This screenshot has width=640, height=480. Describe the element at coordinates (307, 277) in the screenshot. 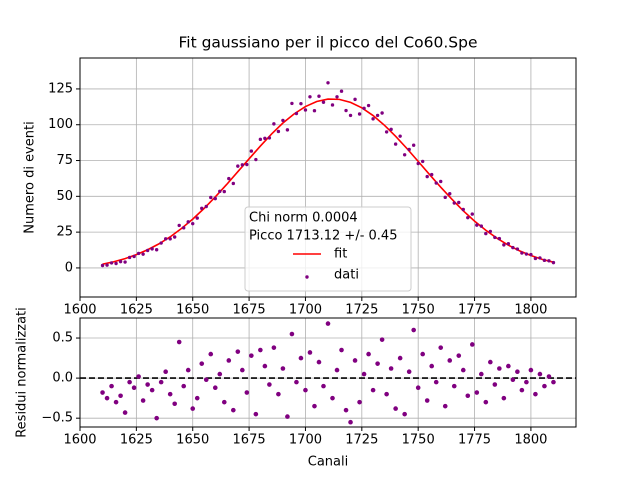

I see `legend-swatch` at that location.